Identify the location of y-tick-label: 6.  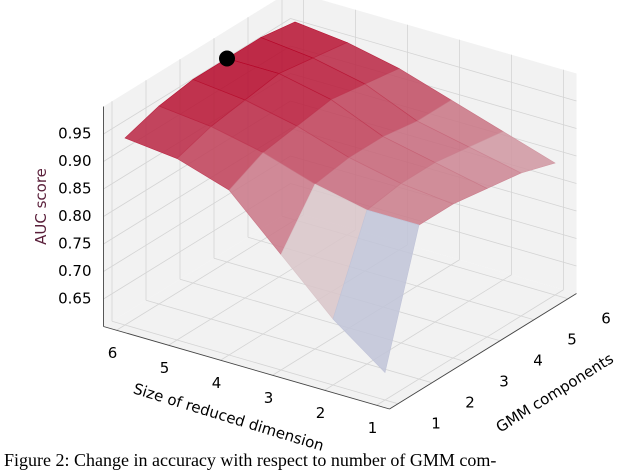
(113, 353).